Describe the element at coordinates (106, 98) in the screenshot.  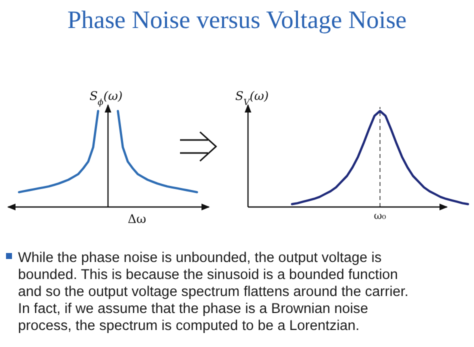
I see `y-axis-title: S$_{ϕ}$(ω)` at that location.